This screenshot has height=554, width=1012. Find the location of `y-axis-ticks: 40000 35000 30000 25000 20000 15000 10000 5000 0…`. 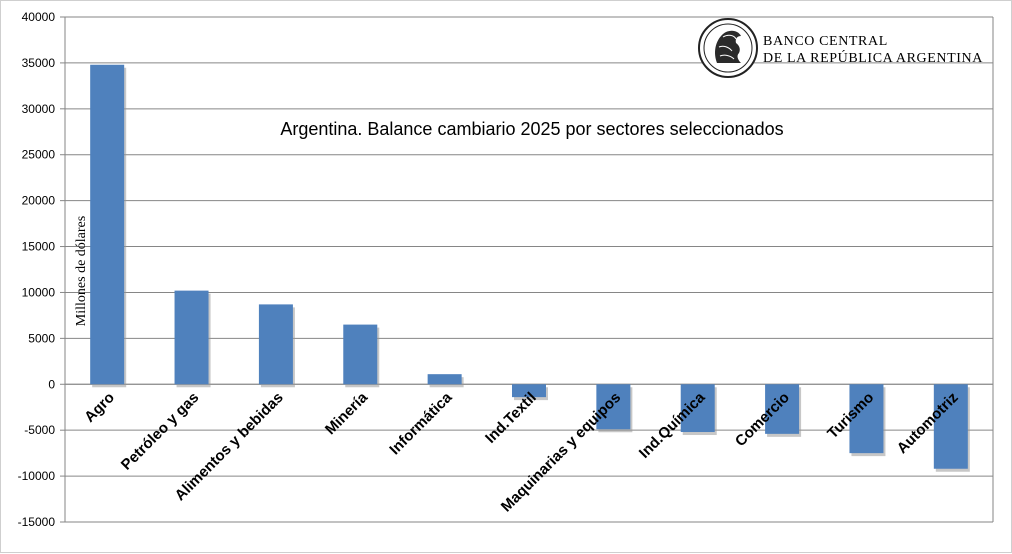

y-axis-ticks: 40000 35000 30000 25000 20000 15000 10000 5000 0… is located at coordinates (37, 269).